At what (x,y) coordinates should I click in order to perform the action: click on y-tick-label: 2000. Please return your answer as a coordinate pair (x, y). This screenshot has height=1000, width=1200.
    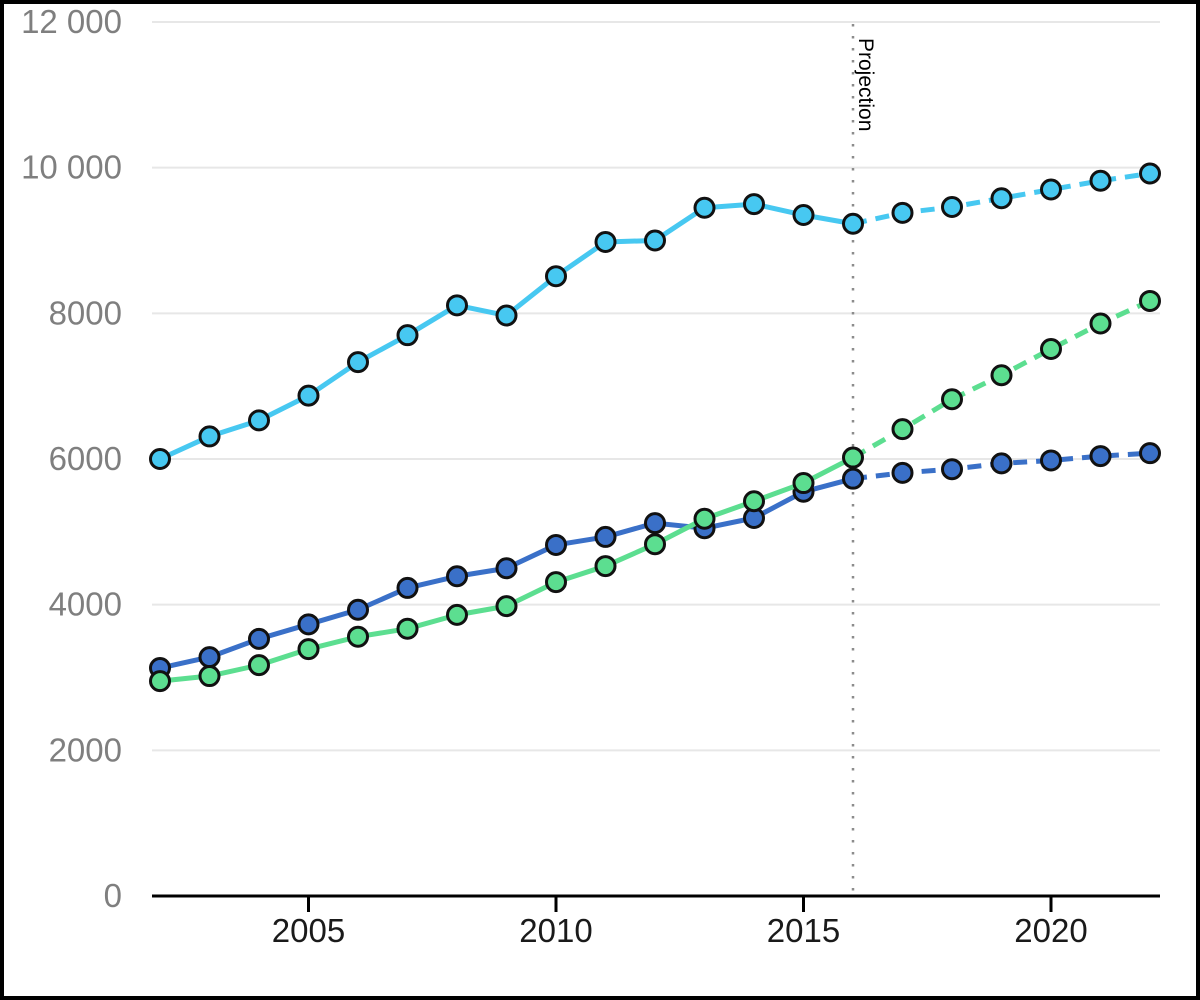
    Looking at the image, I should click on (85, 749).